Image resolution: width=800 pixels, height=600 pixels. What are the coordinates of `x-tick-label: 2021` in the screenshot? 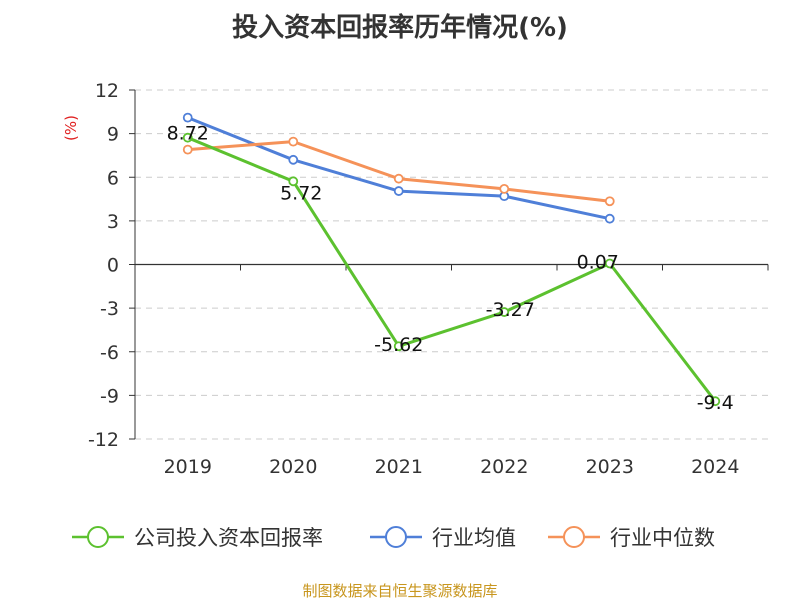 It's located at (399, 467).